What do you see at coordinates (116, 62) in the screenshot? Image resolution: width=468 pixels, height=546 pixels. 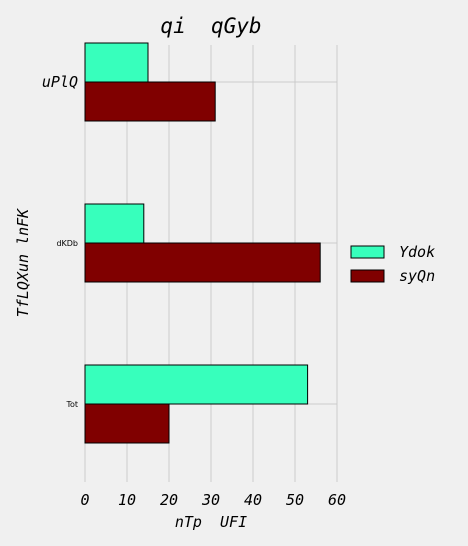 I see `bar-Ydok-uPlQ` at bounding box center [116, 62].